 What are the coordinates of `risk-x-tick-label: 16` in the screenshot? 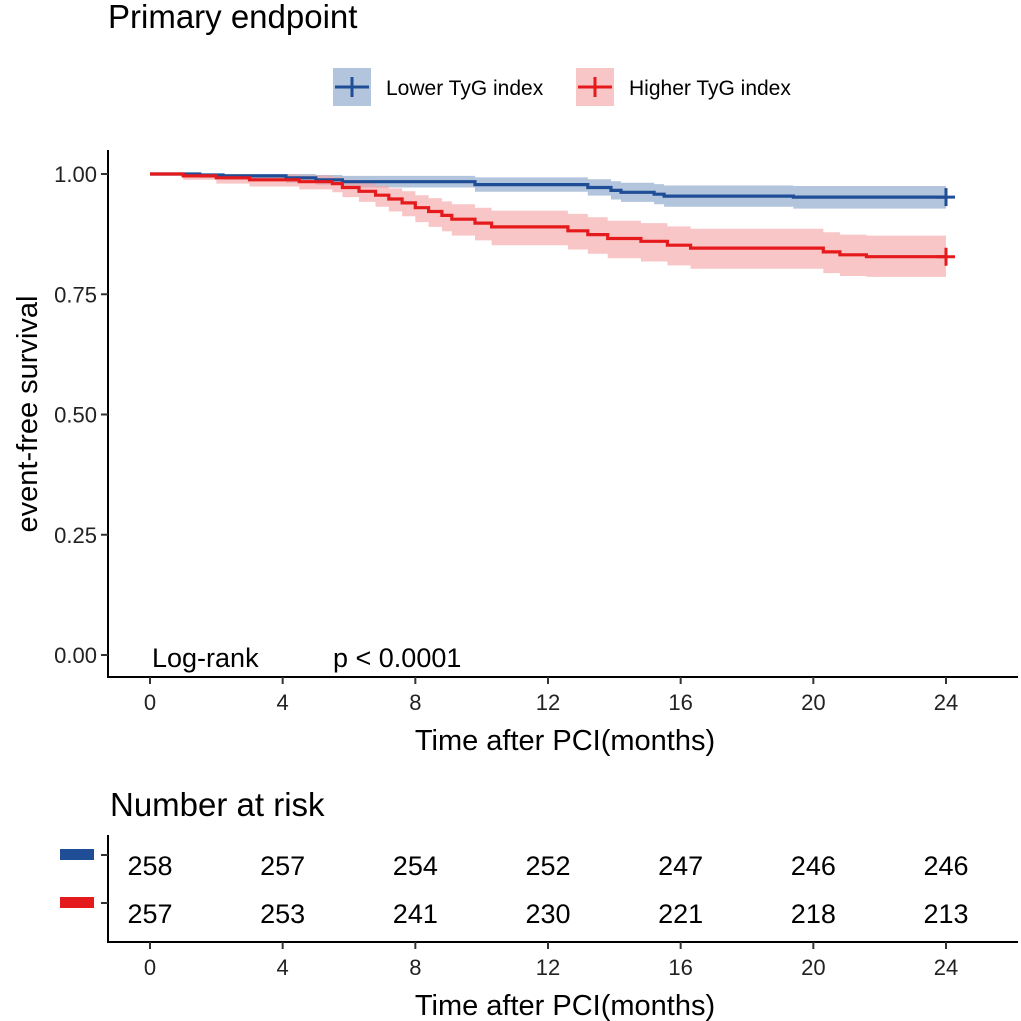 It's located at (680, 967).